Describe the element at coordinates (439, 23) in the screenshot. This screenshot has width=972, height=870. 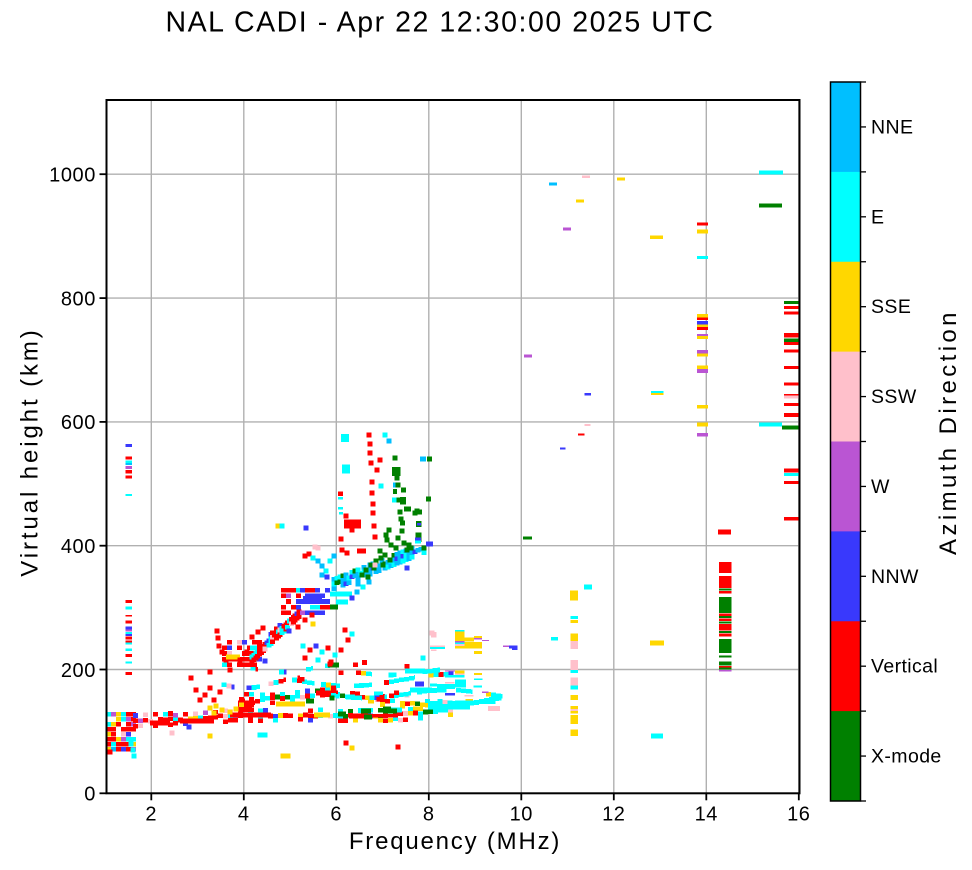
I see `svg-text:NAL CADI - Apr 22 12:30:00 202: NAL CADI - Apr 22 12:30:00 2025 UTC` at that location.